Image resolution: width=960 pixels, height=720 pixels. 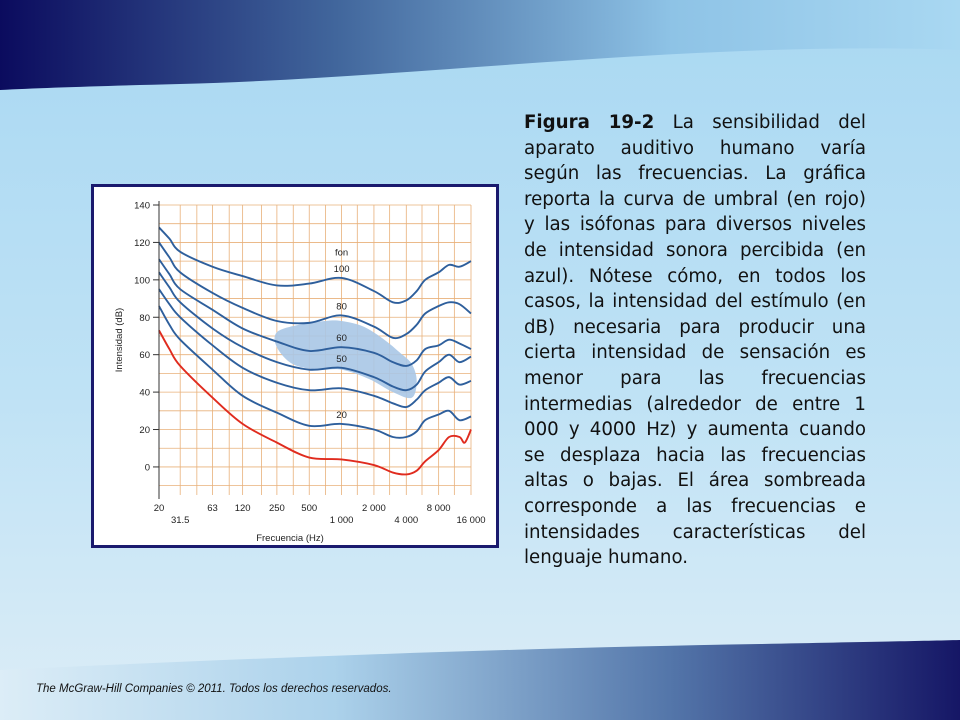 I want to click on x-axis-title: Frecuencia (Hz), so click(x=290, y=538).